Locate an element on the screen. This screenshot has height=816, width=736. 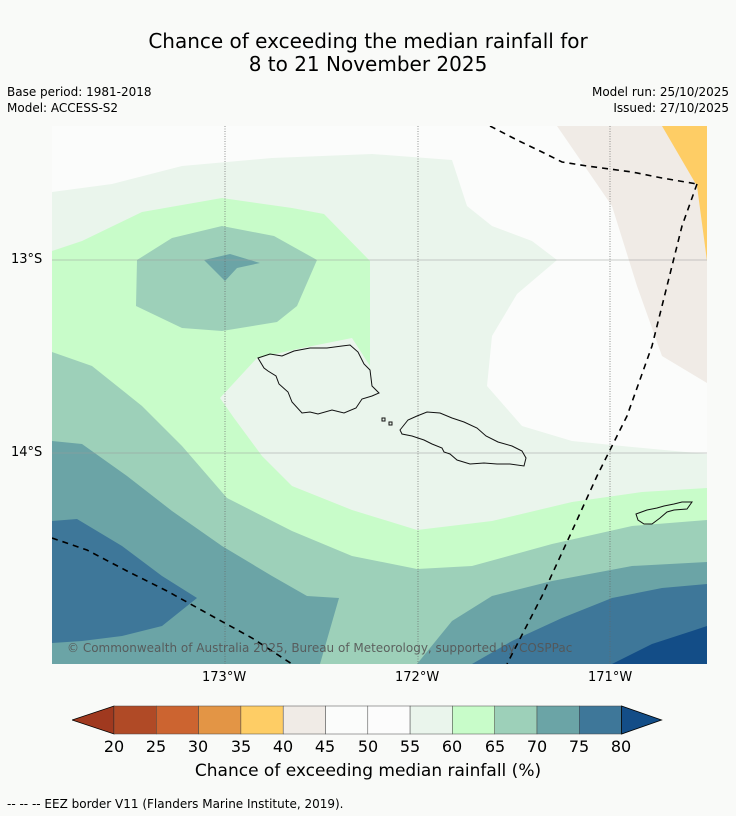
colorbar-tick: 20 is located at coordinates (114, 746).